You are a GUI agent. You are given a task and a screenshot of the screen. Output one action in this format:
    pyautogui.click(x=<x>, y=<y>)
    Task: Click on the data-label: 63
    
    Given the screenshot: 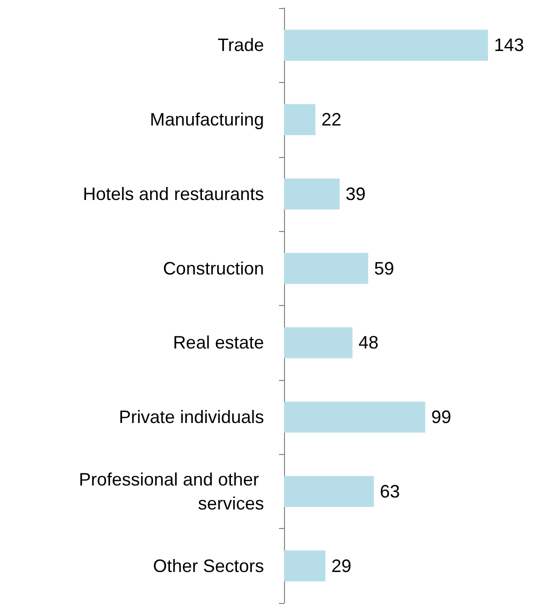 What is the action you would take?
    pyautogui.click(x=390, y=491)
    